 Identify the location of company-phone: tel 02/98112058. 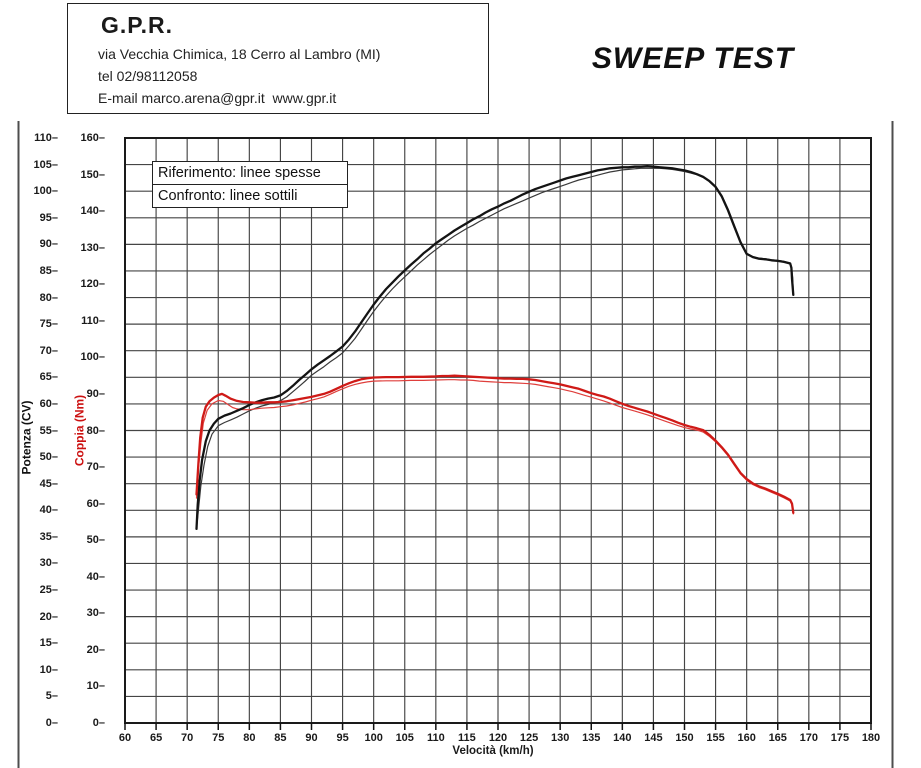
(148, 76).